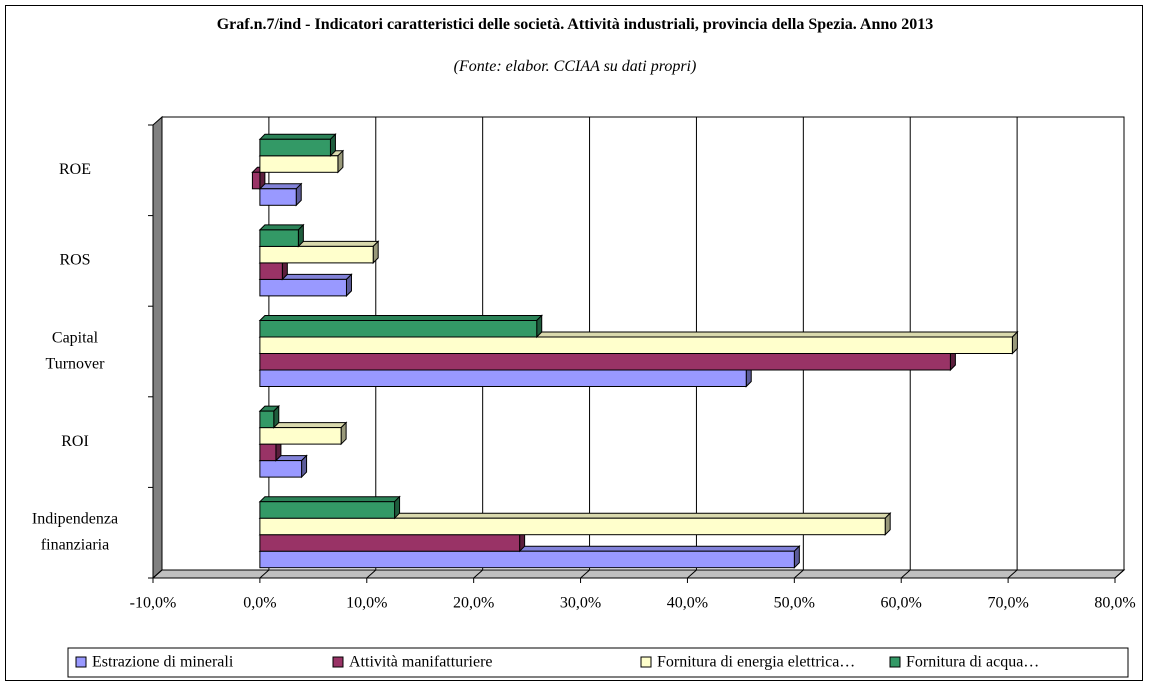 The image size is (1150, 688). Describe the element at coordinates (901, 603) in the screenshot. I see `x-tick-label: 60,0%` at that location.